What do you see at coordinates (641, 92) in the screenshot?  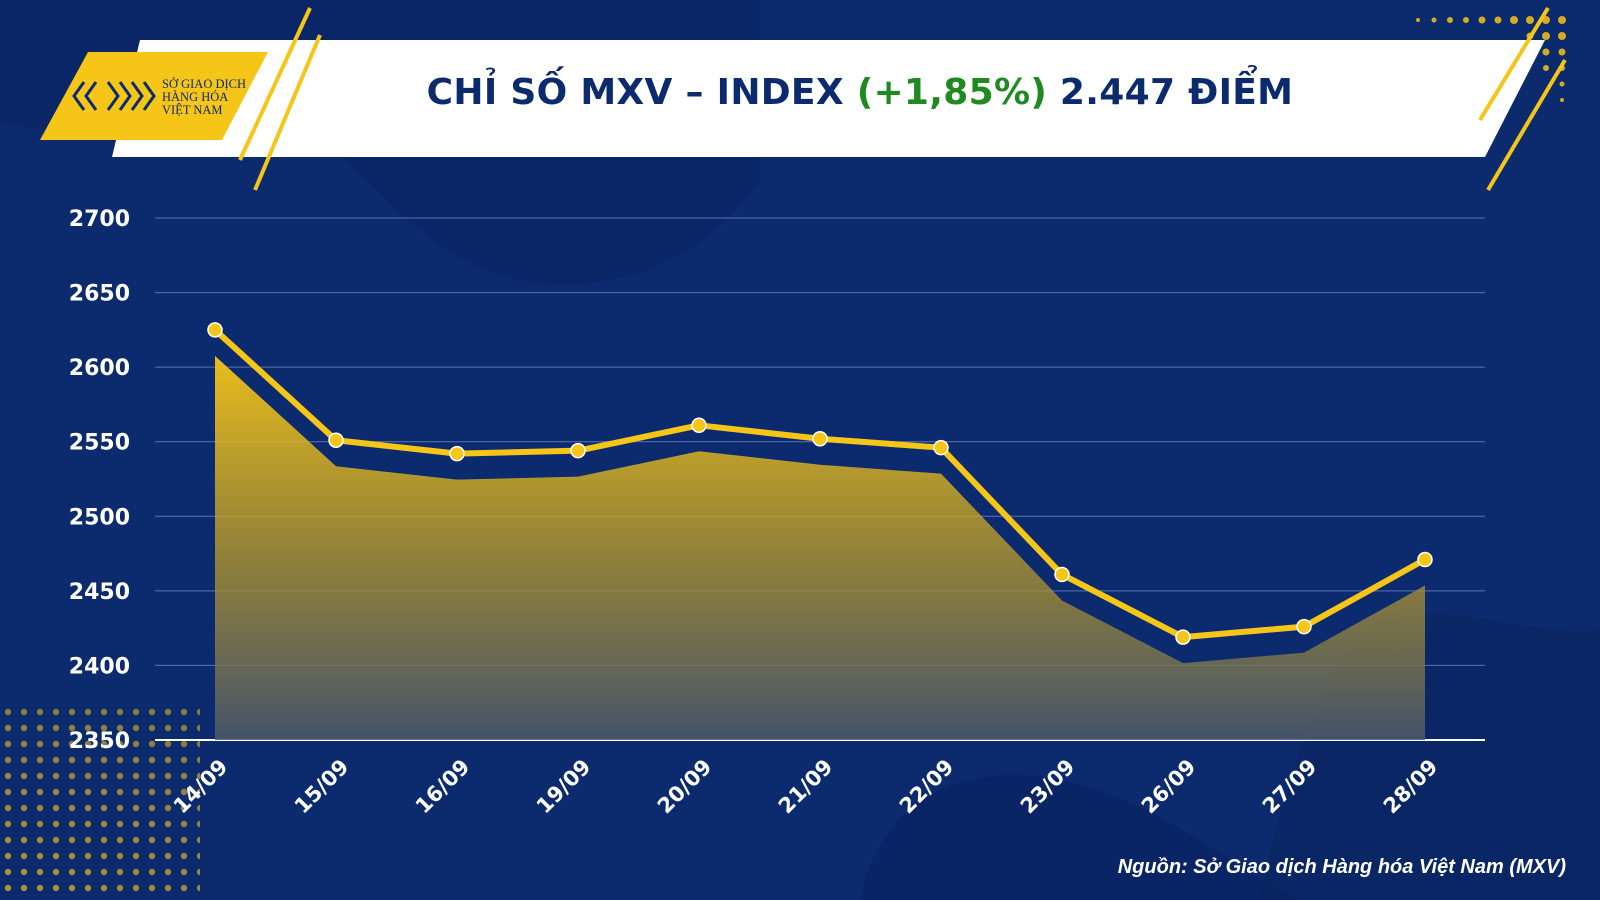 I see `title-prefix: CHỈ SỐ MXV – INDEX` at bounding box center [641, 92].